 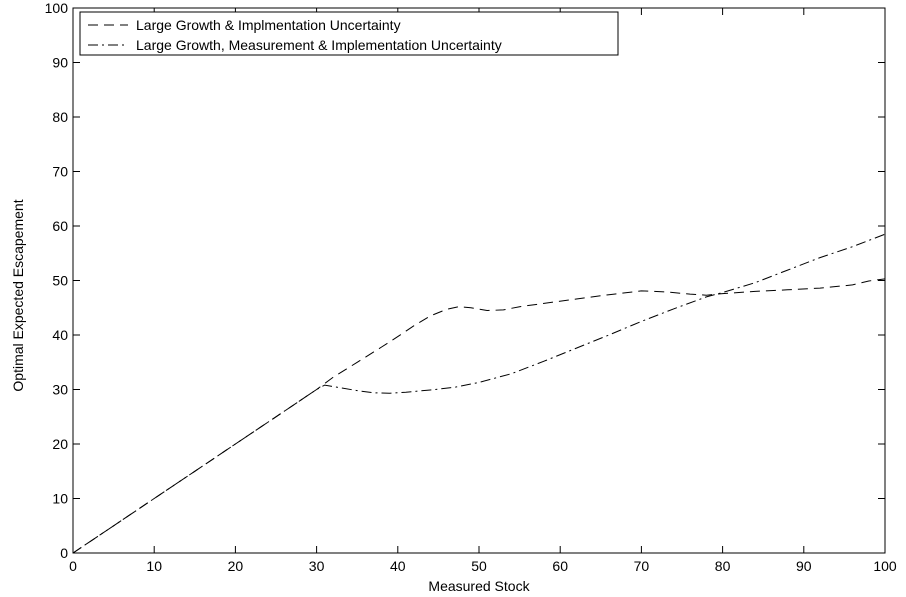 What do you see at coordinates (60, 117) in the screenshot?
I see `y-tick-label: 80` at bounding box center [60, 117].